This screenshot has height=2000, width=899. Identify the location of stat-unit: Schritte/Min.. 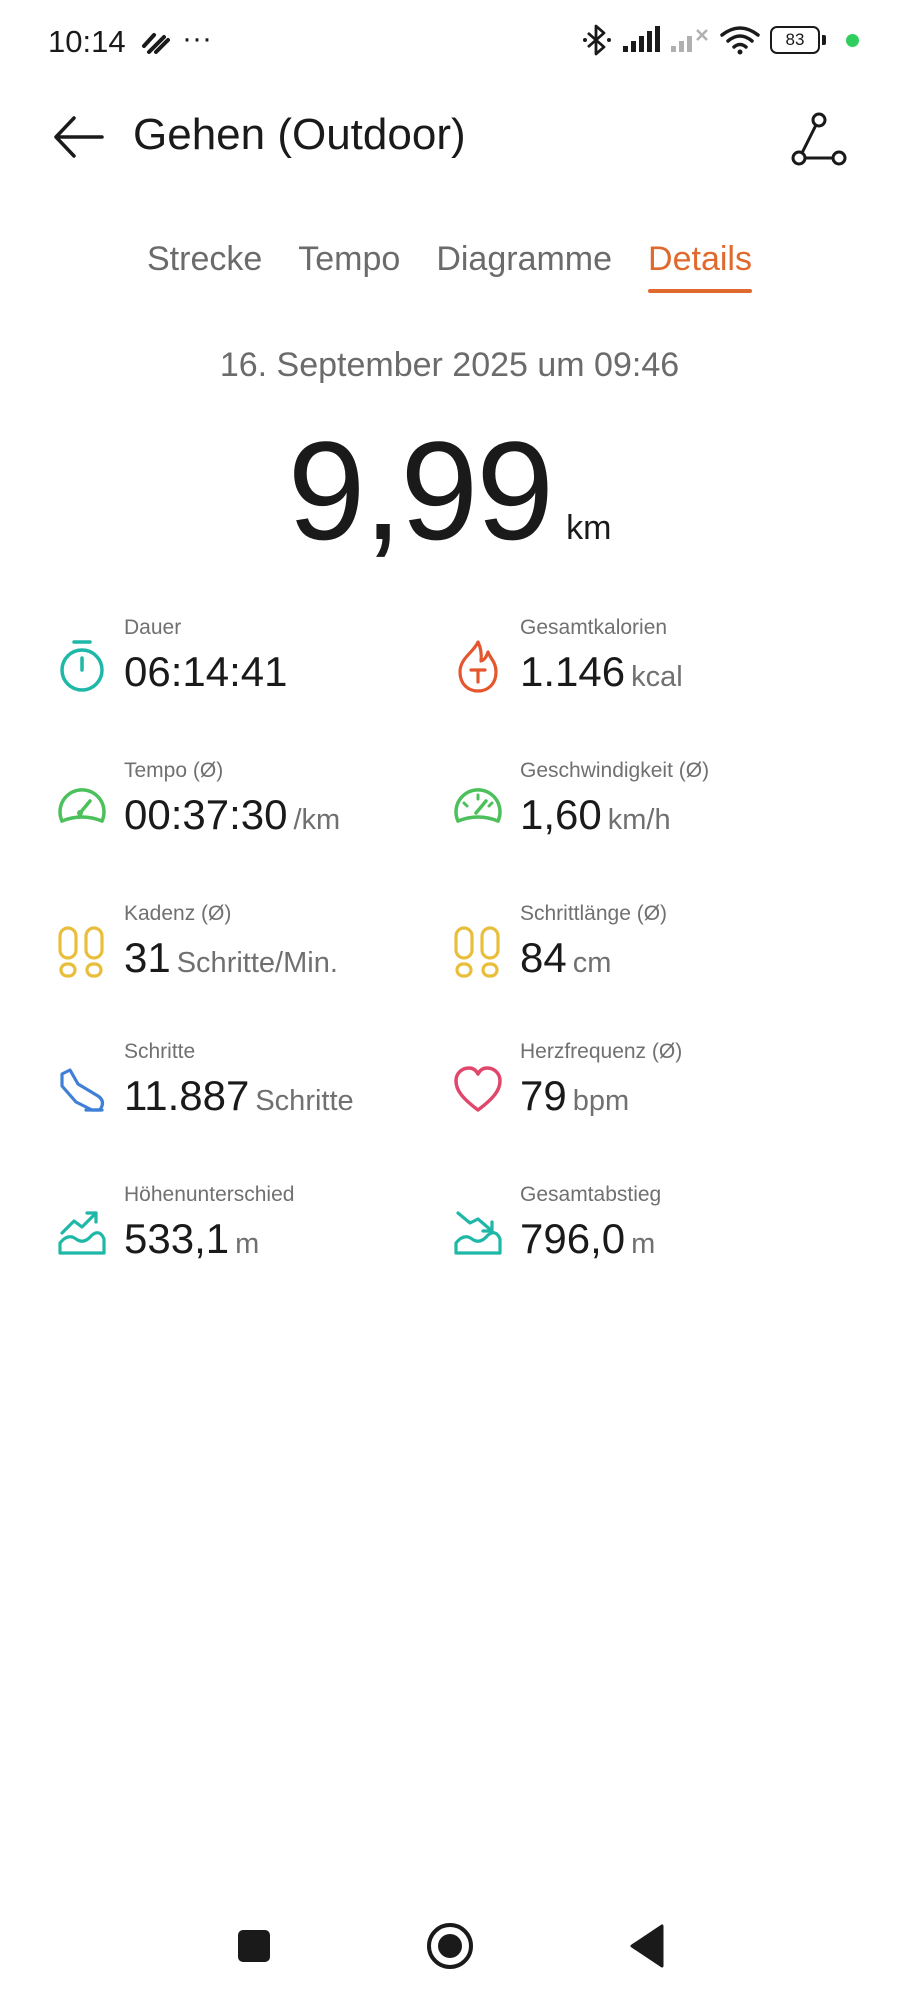
(257, 963).